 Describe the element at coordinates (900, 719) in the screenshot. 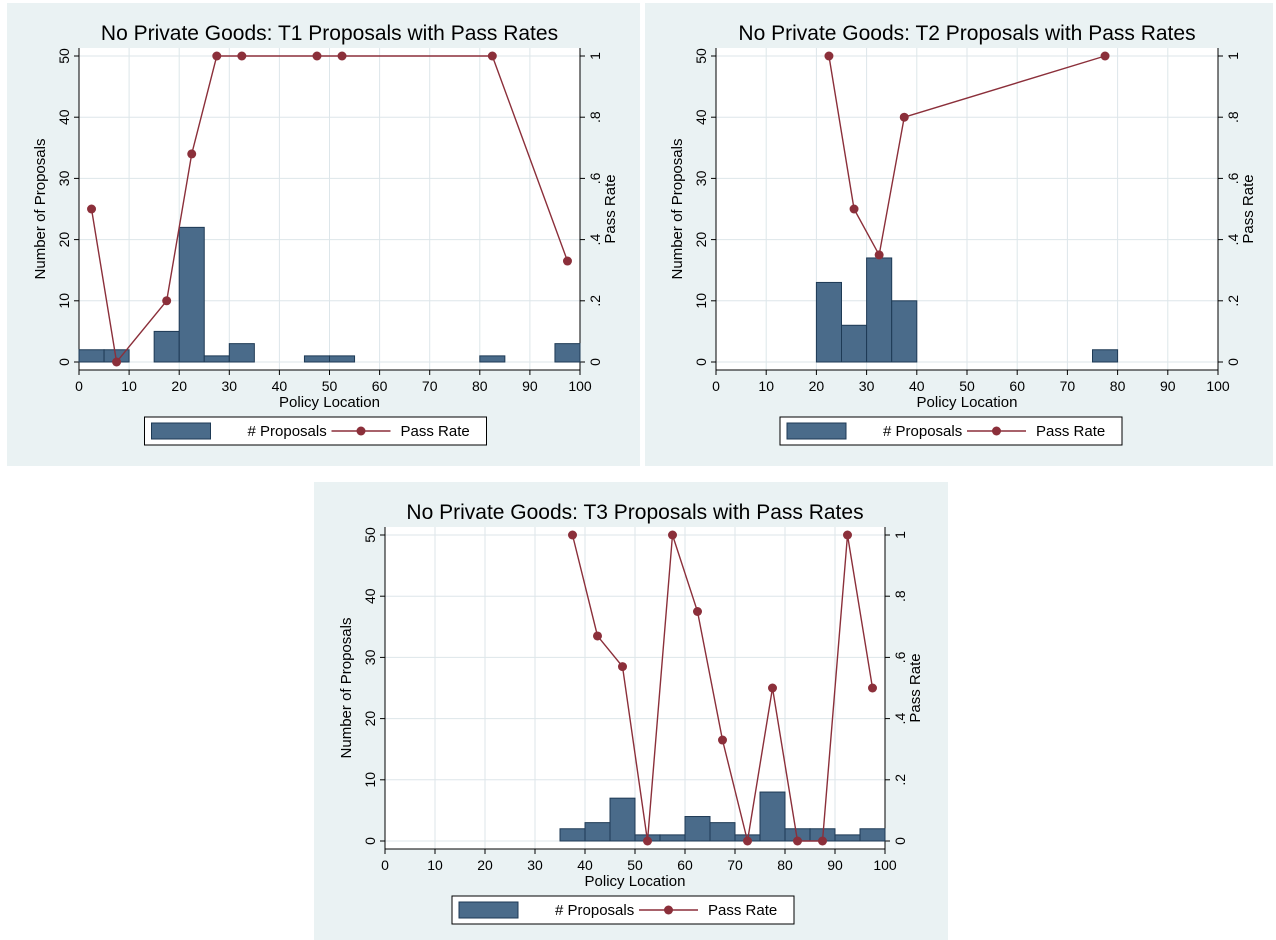

I see `y2-tick-label: .4` at that location.